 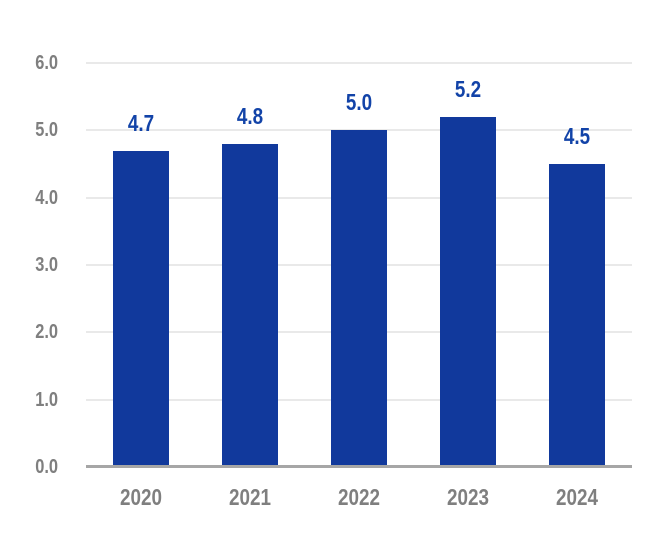 I want to click on x-axis-tick-2021: 2021, so click(x=249, y=497).